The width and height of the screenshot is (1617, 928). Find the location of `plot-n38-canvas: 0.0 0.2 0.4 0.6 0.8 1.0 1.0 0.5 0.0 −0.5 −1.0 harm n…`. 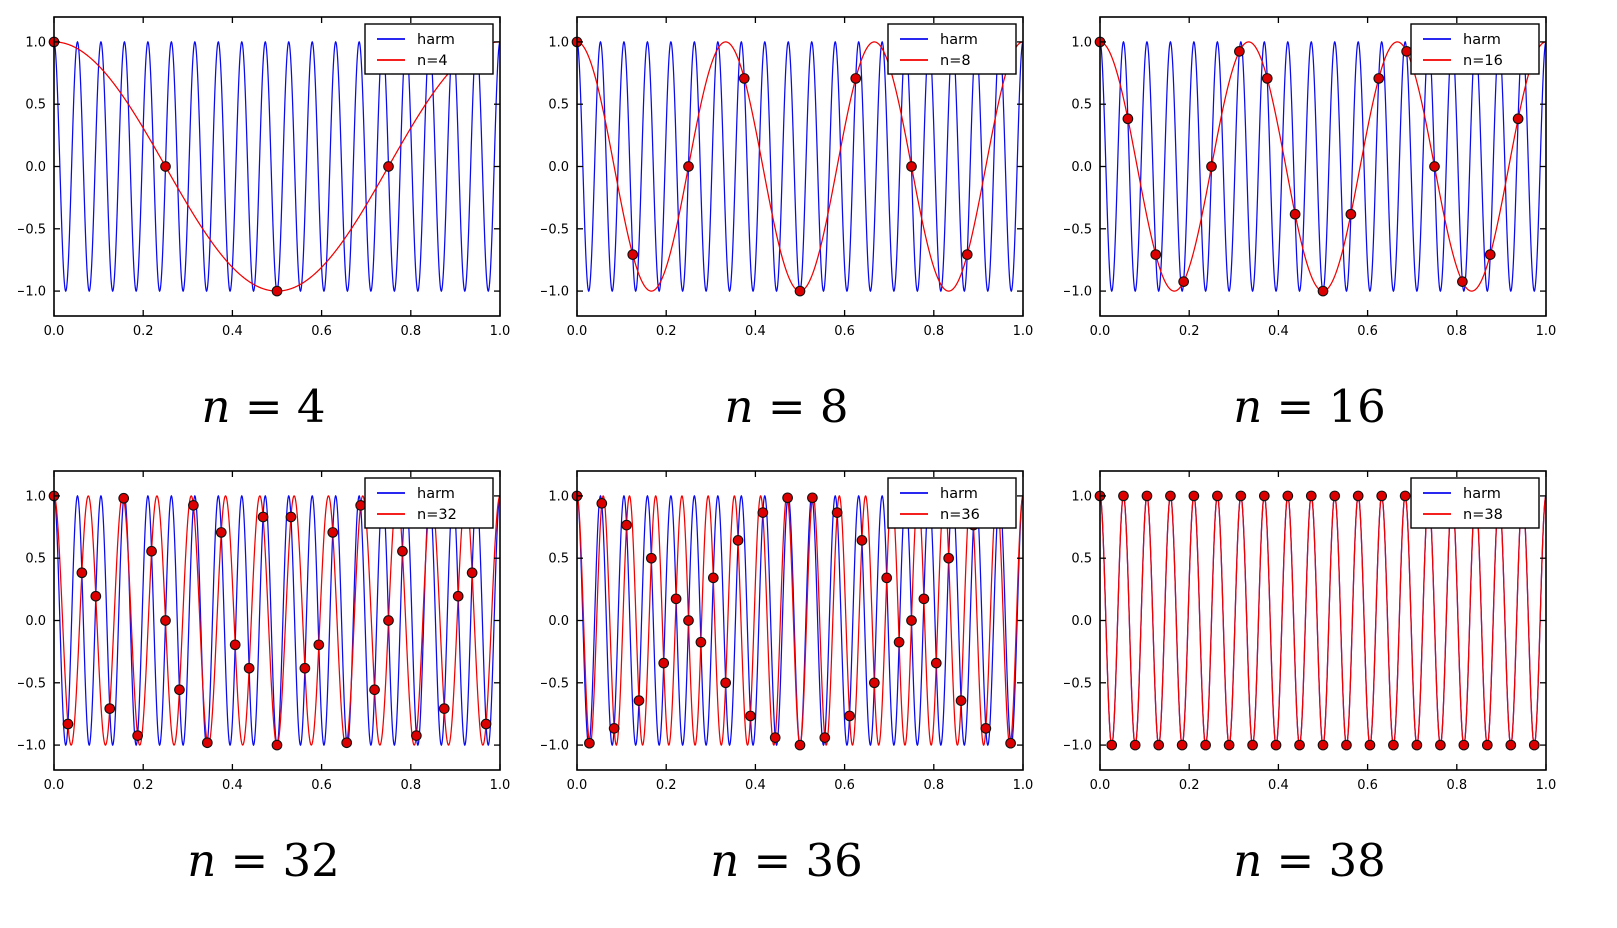

plot-n38-canvas: 0.0 0.2 0.4 0.6 0.8 1.0 1.0 0.5 0.0 −0.5 −1.0 harm n… is located at coordinates (1310, 631).